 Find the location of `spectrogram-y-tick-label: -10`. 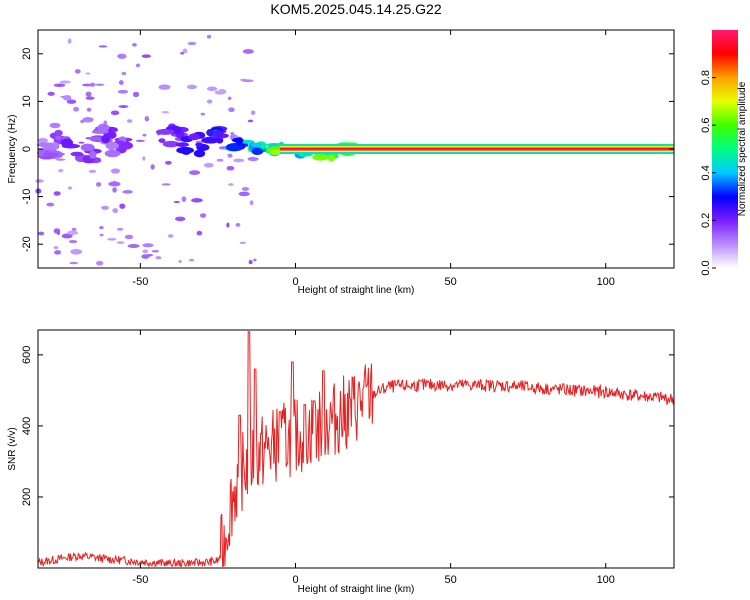

spectrogram-y-tick-label: -10 is located at coordinates (27, 197).